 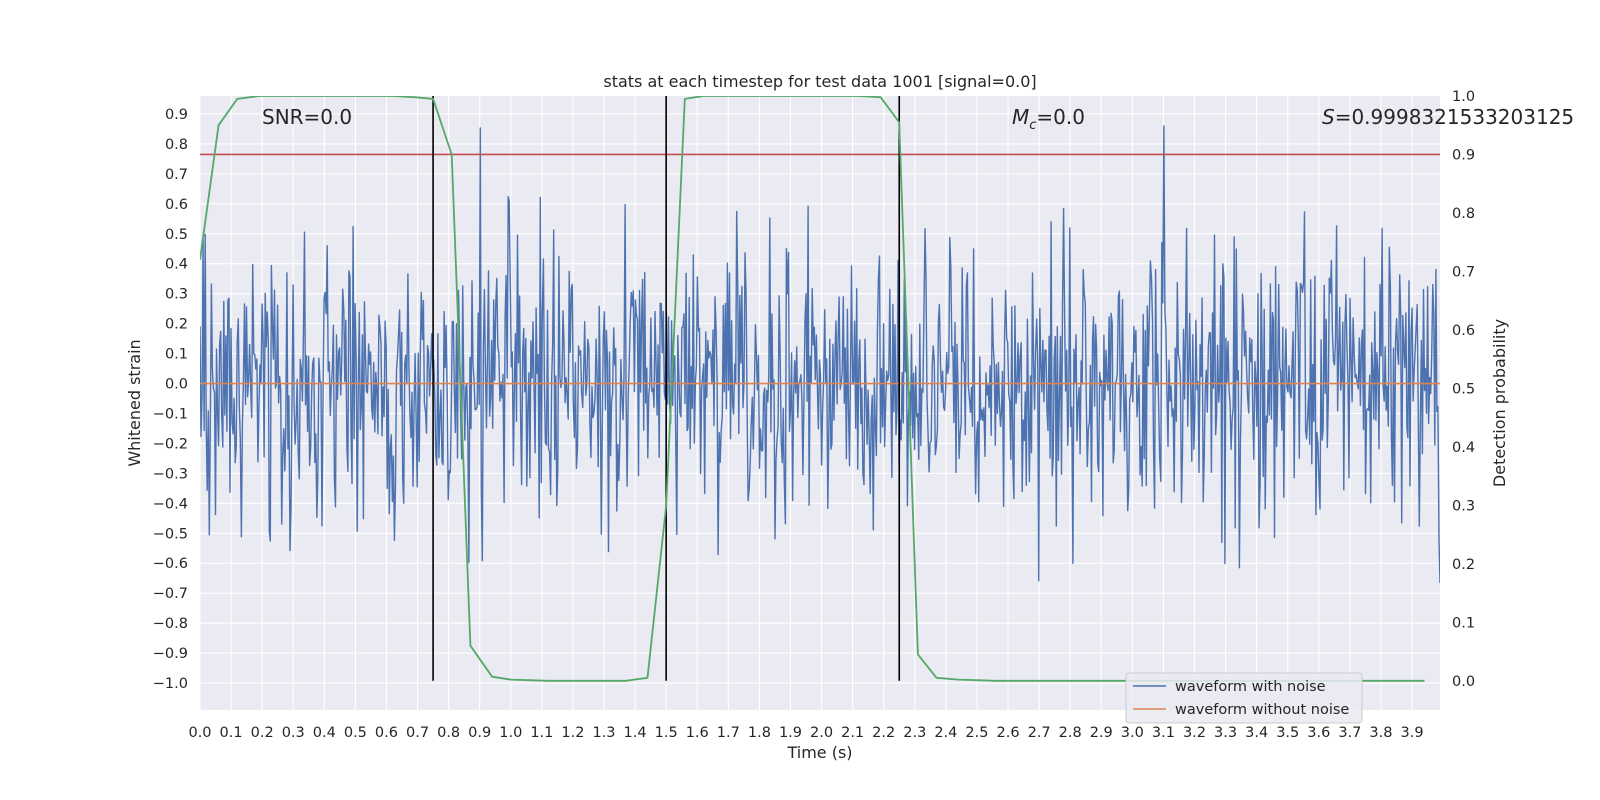 What do you see at coordinates (170, 414) in the screenshot?
I see `y-tick-label: −0.1` at bounding box center [170, 414].